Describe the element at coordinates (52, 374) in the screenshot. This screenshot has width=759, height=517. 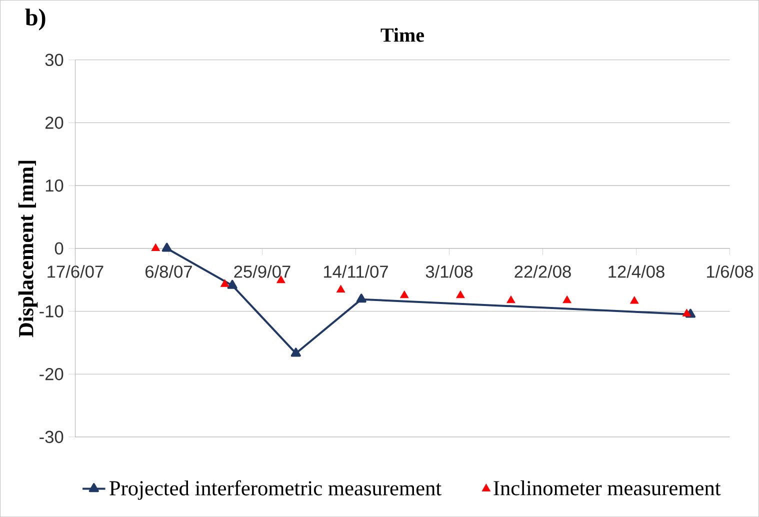
I see `y-tick-label: -20` at that location.